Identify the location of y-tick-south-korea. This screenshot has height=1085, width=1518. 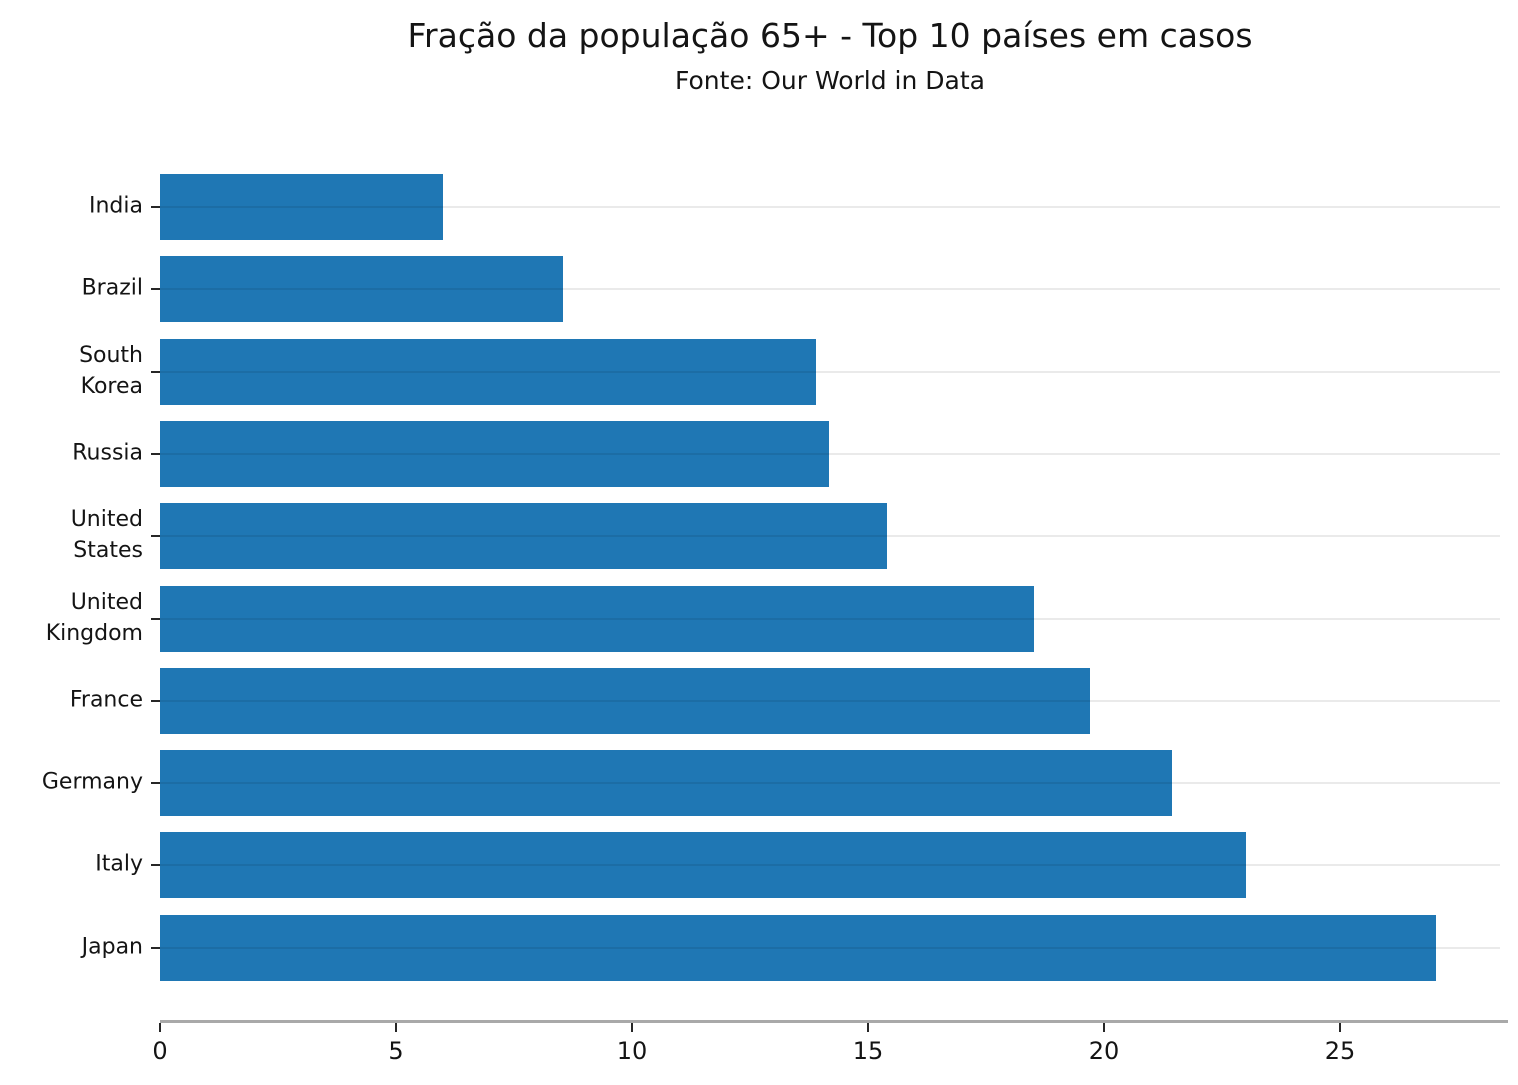
(155, 372).